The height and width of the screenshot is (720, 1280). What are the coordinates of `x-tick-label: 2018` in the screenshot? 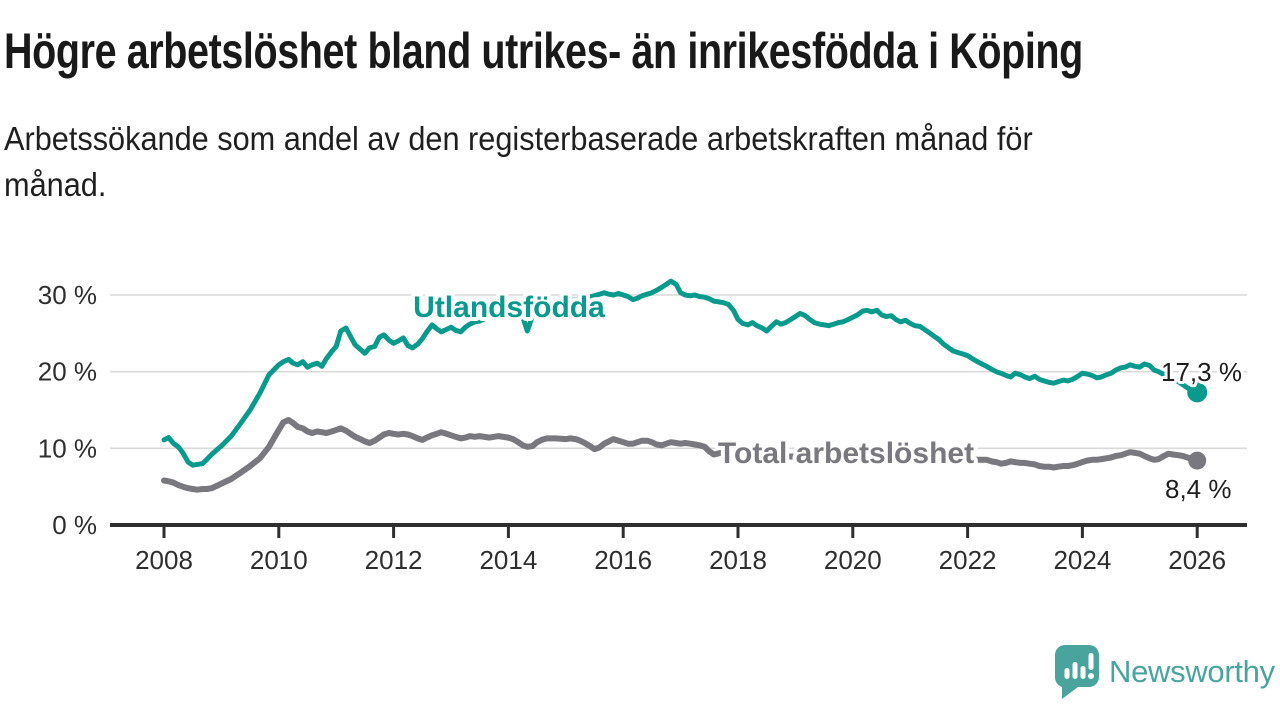 It's located at (738, 560).